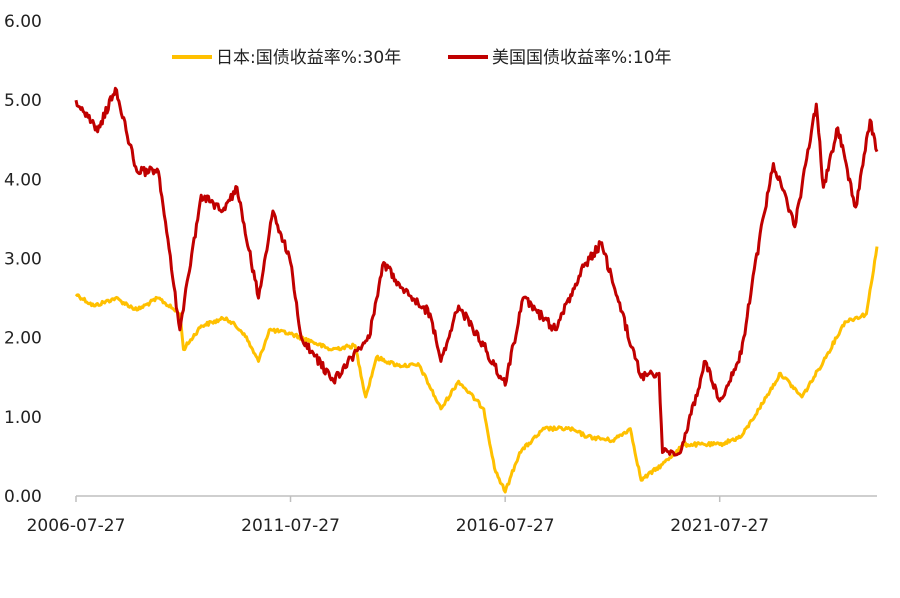 Image resolution: width=900 pixels, height=598 pixels. Describe the element at coordinates (23, 339) in the screenshot. I see `y-tick-label: 2.00` at that location.